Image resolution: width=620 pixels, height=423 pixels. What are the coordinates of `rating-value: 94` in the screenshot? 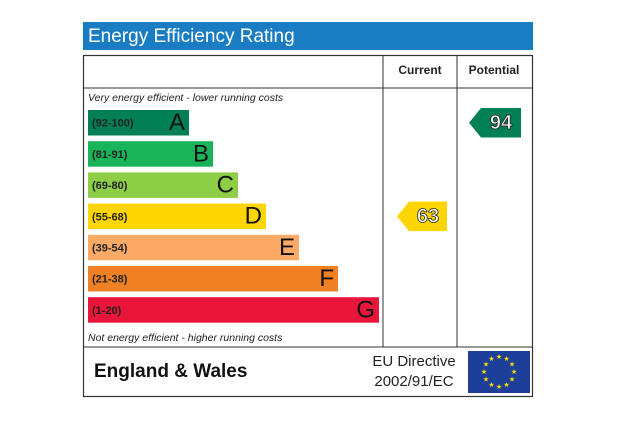 It's located at (501, 123).